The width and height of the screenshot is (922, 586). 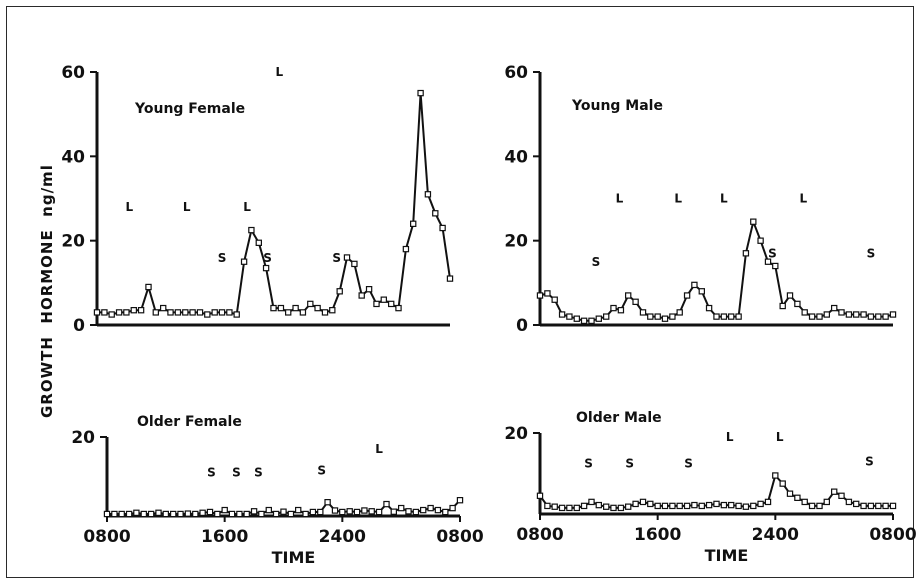 I want to click on y-axis-title: GROWTH HORMONE ng/ml, so click(x=47, y=291).